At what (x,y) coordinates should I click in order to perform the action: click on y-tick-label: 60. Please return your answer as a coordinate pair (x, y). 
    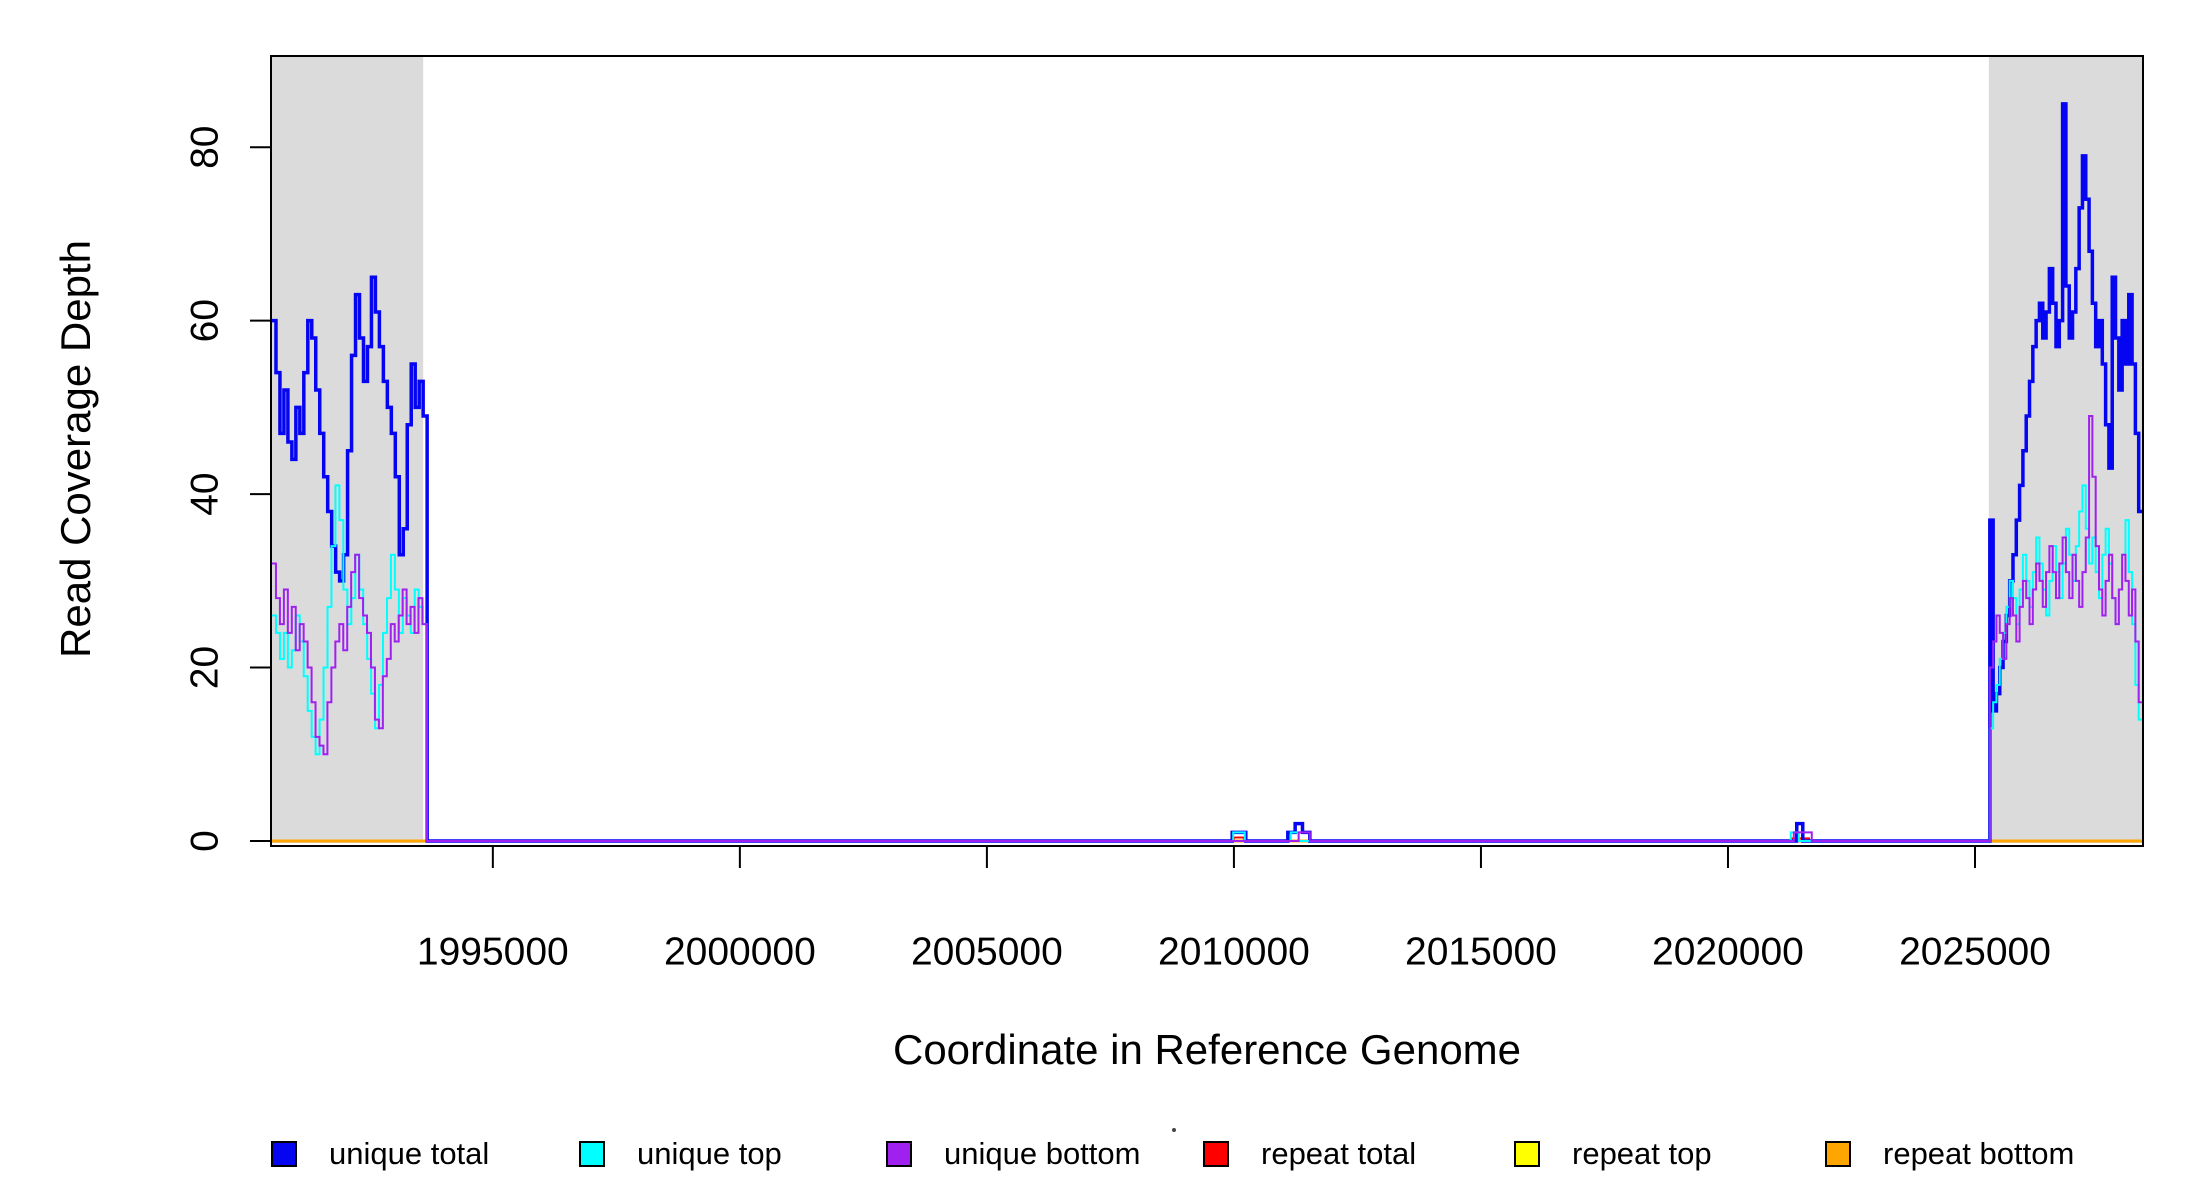
    Looking at the image, I should click on (205, 320).